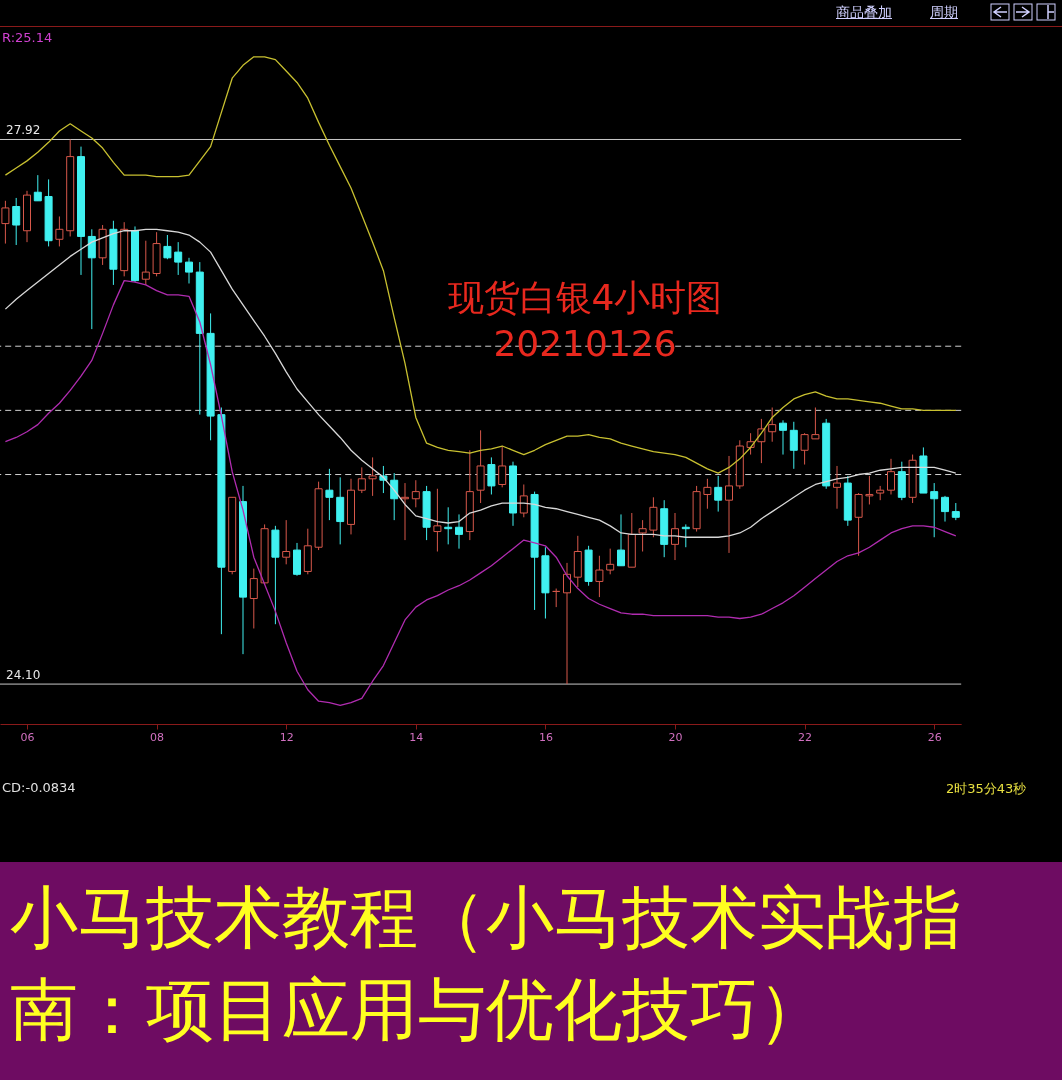  What do you see at coordinates (934, 737) in the screenshot?
I see `x-tick-label: 26` at bounding box center [934, 737].